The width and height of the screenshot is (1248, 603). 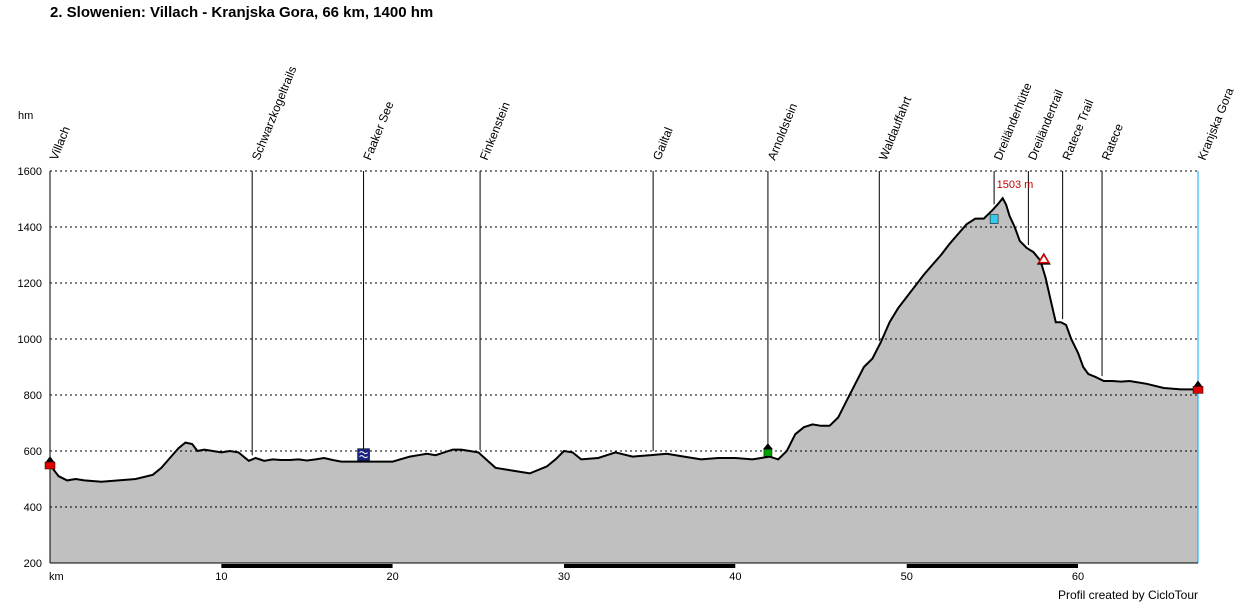 What do you see at coordinates (1198, 390) in the screenshot?
I see `marker-finish` at bounding box center [1198, 390].